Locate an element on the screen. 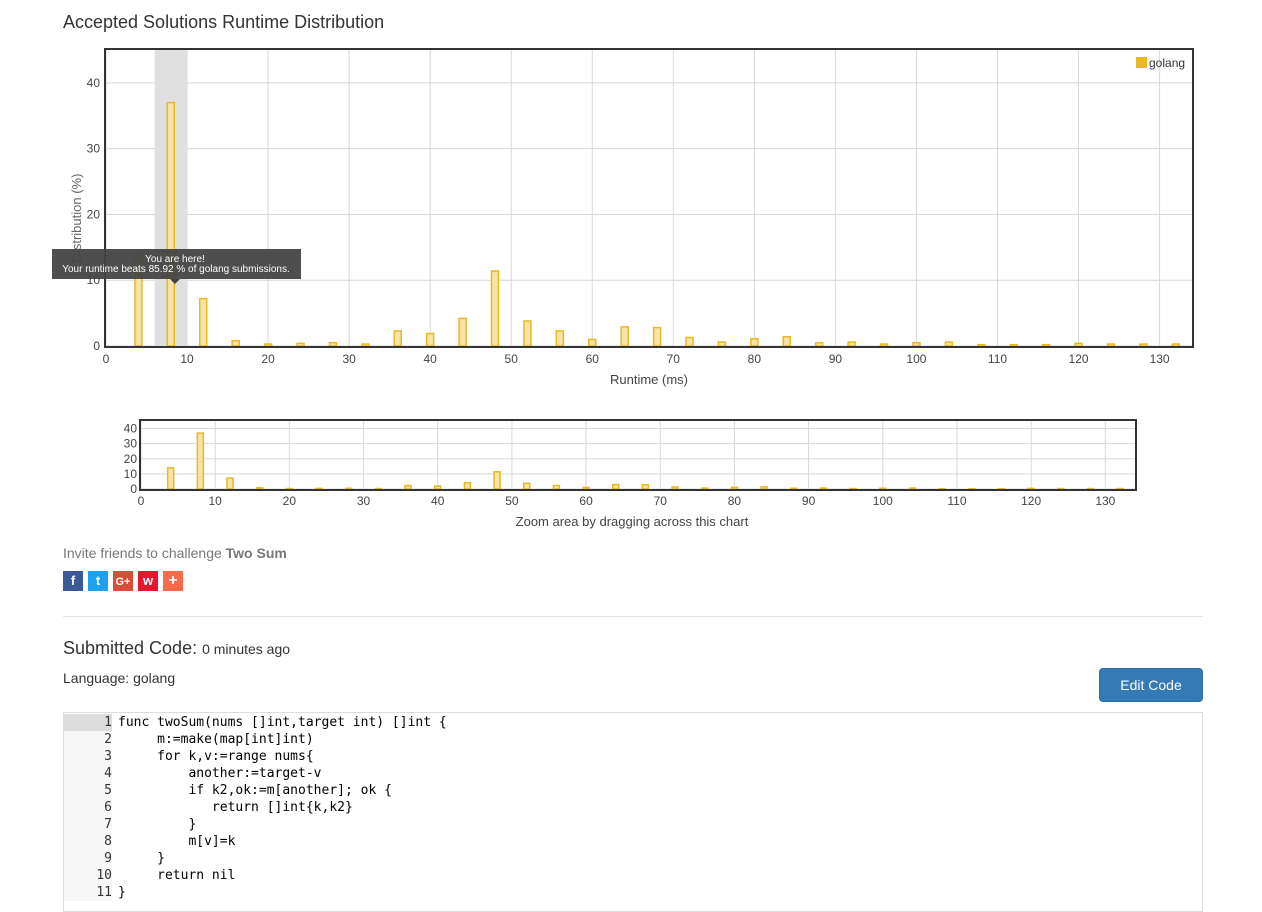 The width and height of the screenshot is (1262, 912). code-line: 9 } is located at coordinates (633, 858).